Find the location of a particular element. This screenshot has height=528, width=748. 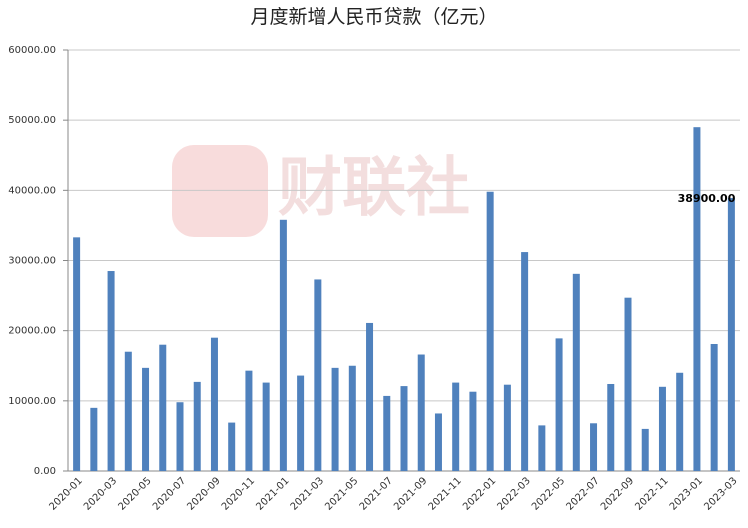

x-tick-label: 2021-03 is located at coordinates (307, 493).